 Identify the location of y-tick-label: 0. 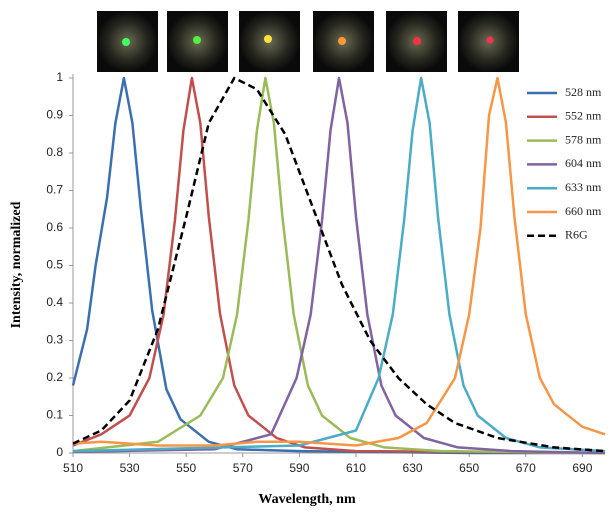
(59, 452).